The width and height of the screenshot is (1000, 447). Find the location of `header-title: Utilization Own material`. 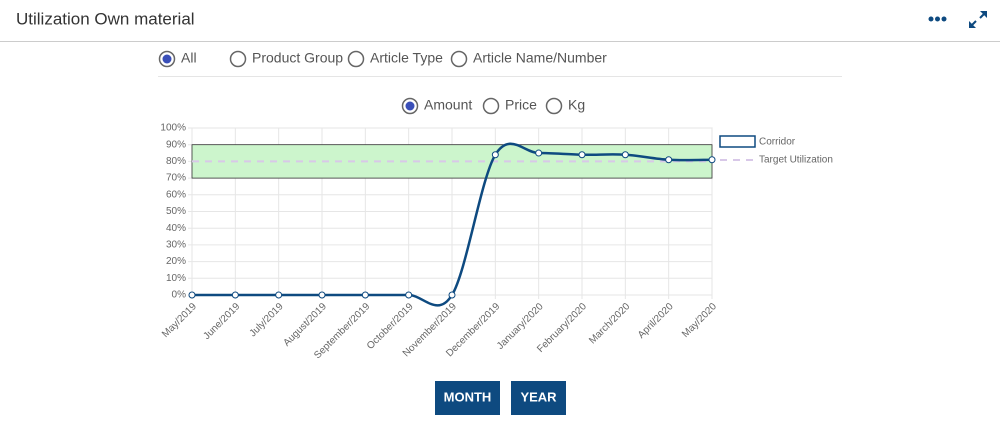

header-title: Utilization Own material is located at coordinates (105, 18).